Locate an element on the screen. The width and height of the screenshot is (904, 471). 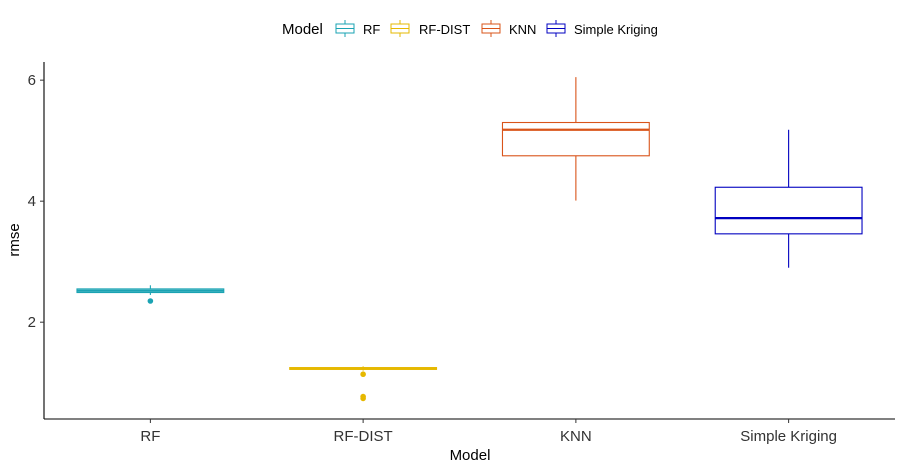
box-rf is located at coordinates (150, 294).